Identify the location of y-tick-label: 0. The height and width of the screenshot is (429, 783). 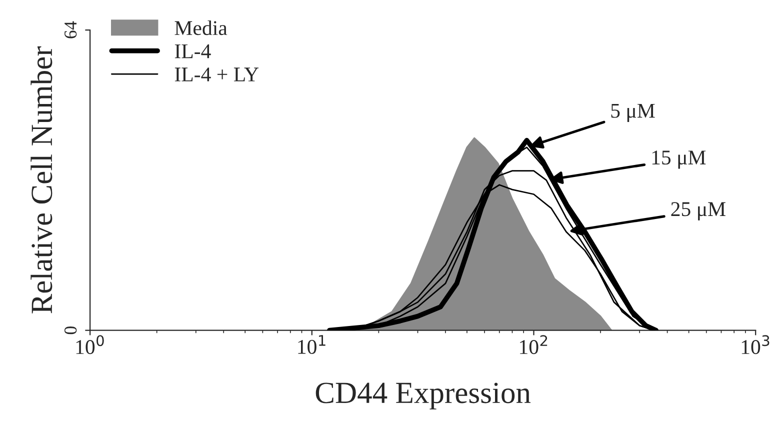
(70, 330).